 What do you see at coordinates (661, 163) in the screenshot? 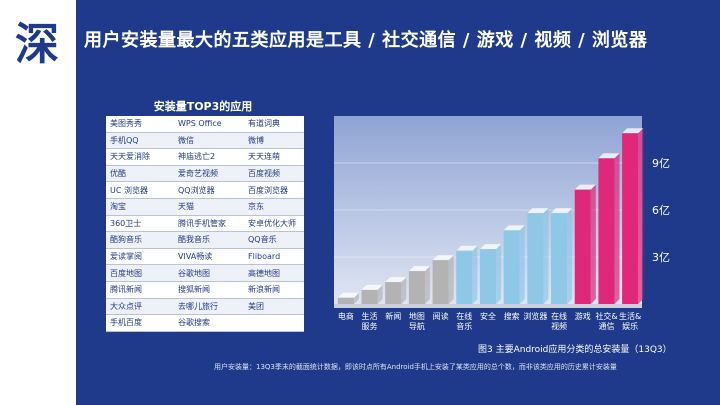
I see `y-tick-label: 9亿` at bounding box center [661, 163].